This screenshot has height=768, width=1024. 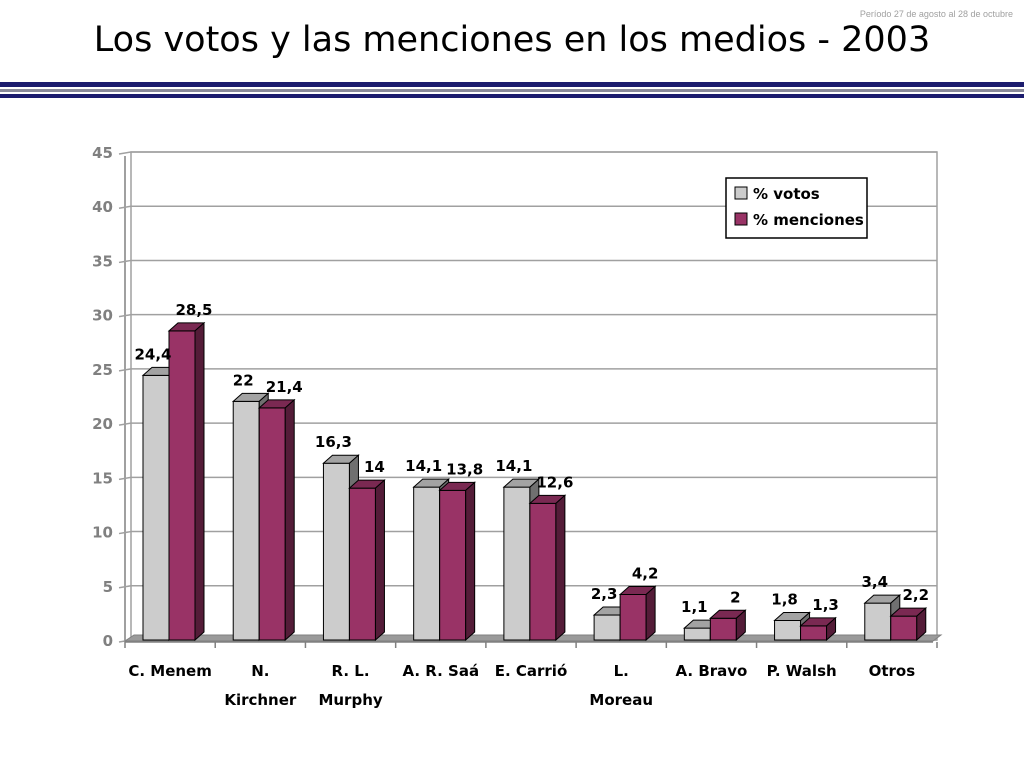 I want to click on x-tick-label: A. Bravo, so click(x=712, y=671).